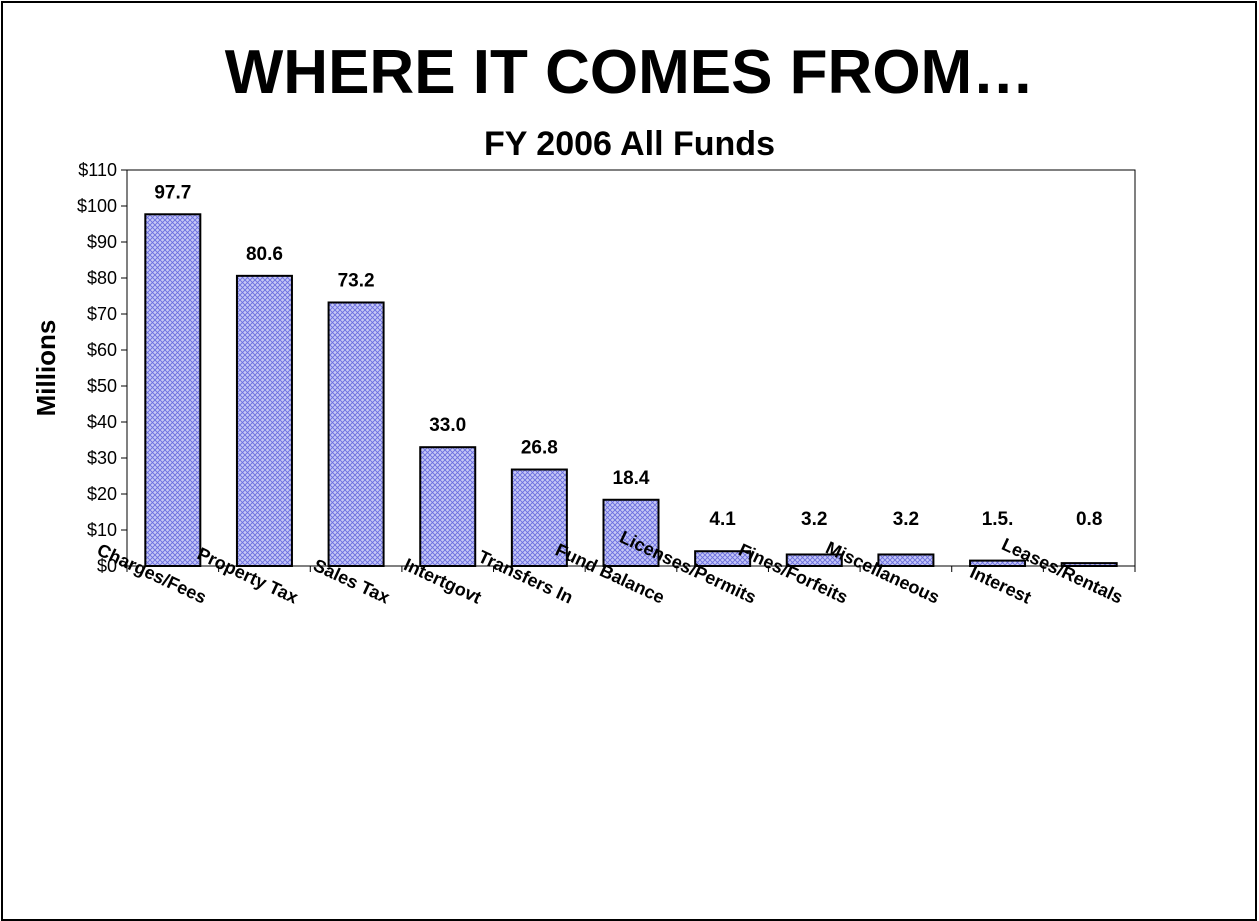 This screenshot has height=921, width=1259. What do you see at coordinates (102, 422) in the screenshot?
I see `y-tick-label: $40` at bounding box center [102, 422].